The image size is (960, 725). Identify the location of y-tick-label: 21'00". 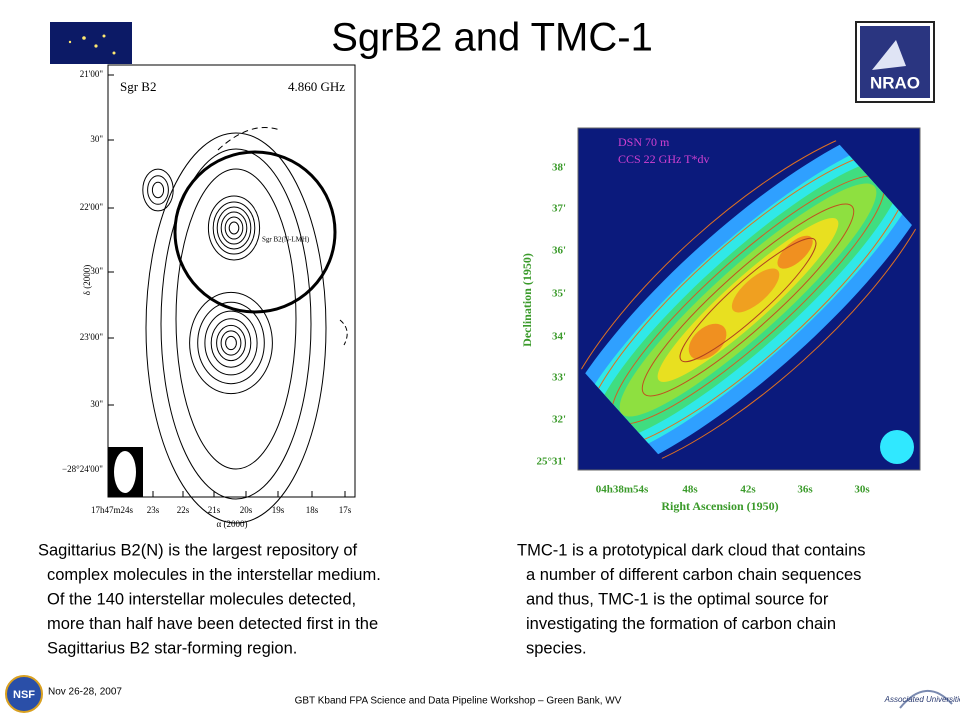
(92, 74).